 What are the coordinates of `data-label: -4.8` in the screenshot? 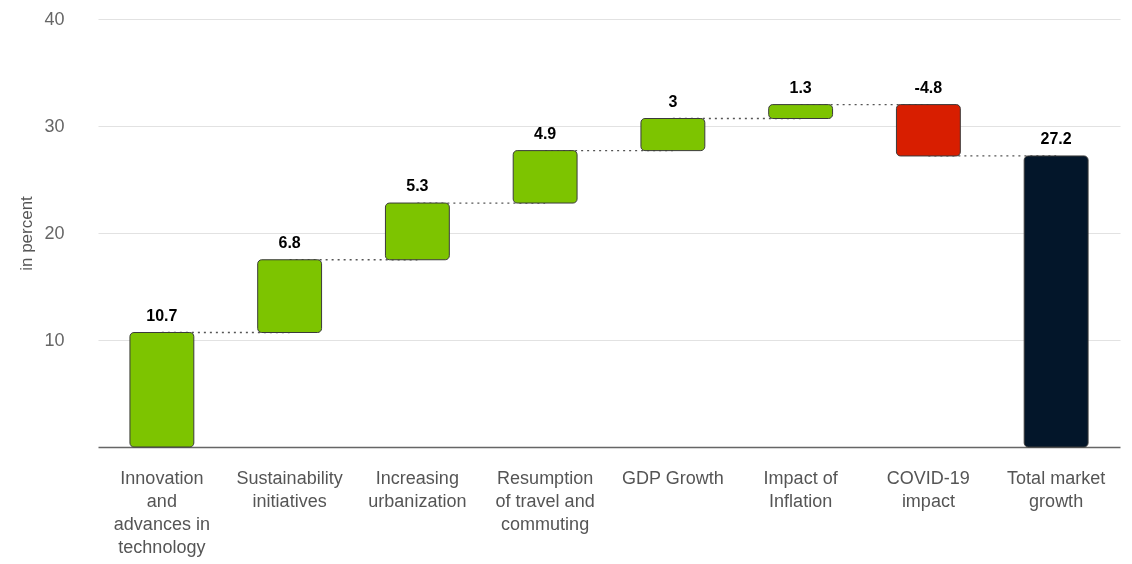 It's located at (928, 87).